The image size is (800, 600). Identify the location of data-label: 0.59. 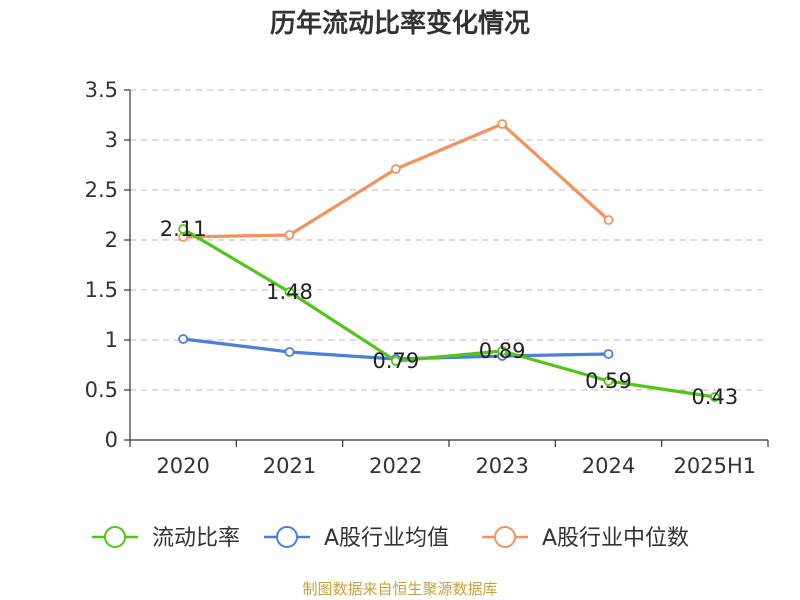
(608, 381).